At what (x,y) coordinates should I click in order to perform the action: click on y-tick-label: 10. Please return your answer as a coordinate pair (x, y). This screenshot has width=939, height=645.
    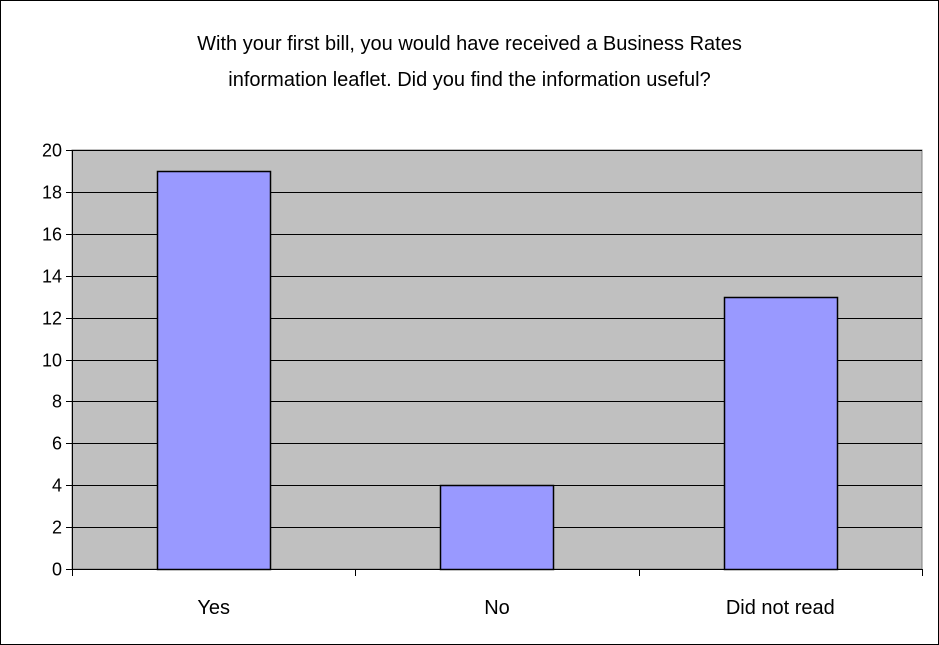
    Looking at the image, I should click on (52, 361).